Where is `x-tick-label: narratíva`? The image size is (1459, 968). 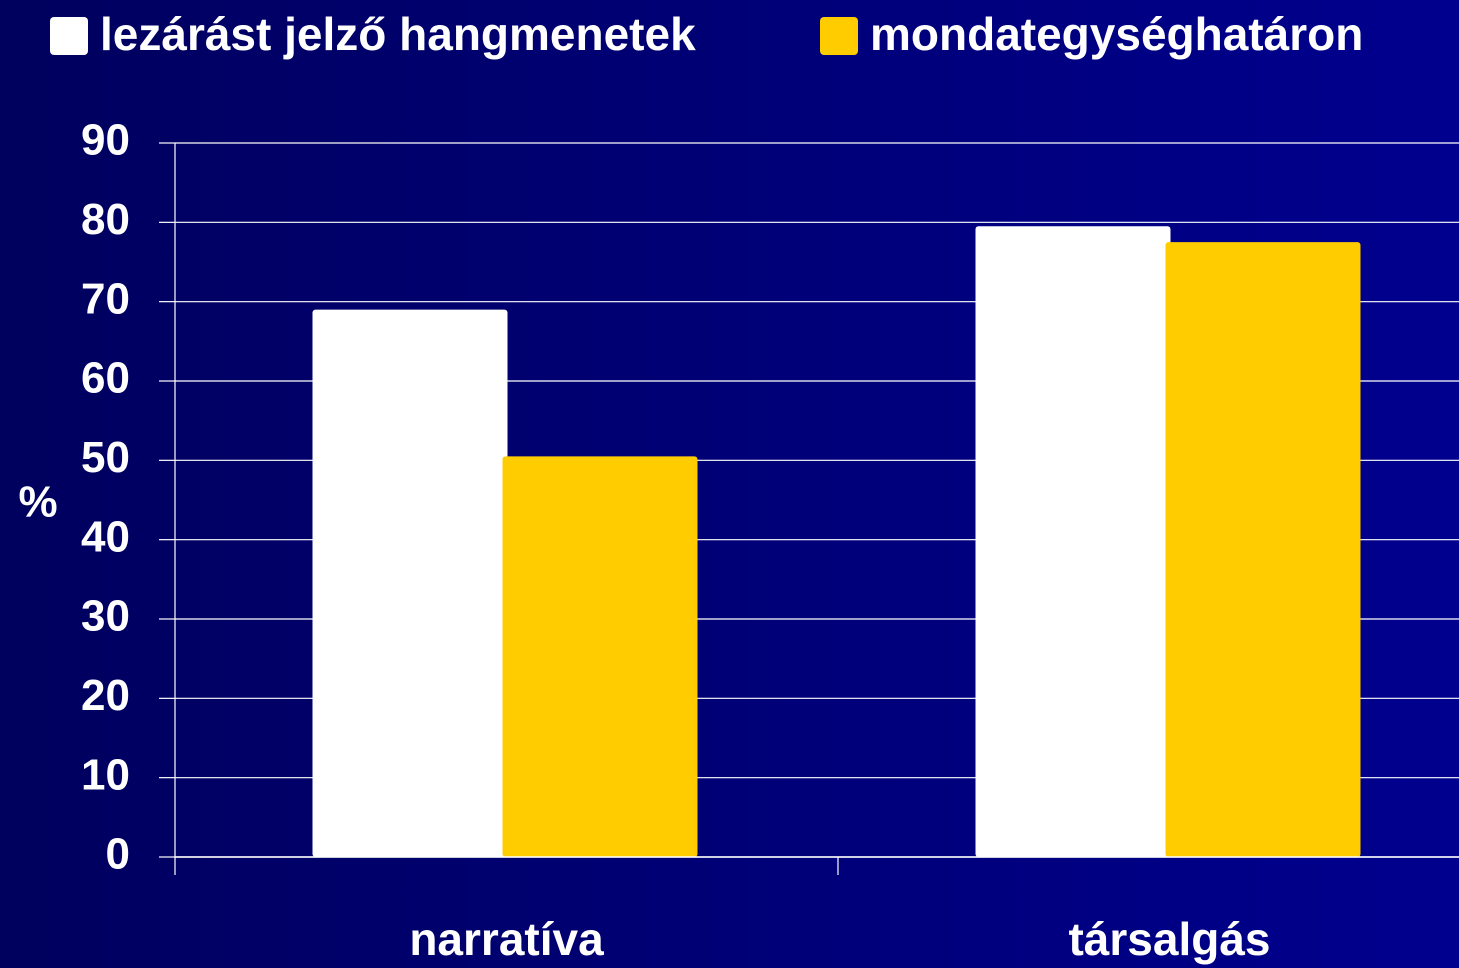 x-tick-label: narratíva is located at coordinates (506, 939).